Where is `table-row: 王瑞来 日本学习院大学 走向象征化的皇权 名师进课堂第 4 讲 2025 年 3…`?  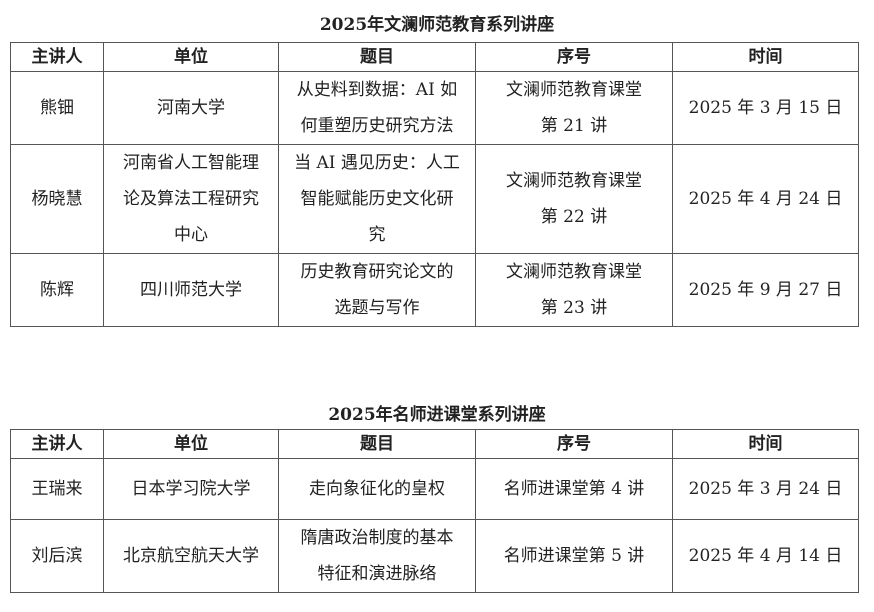 table-row: 王瑞来 日本学习院大学 走向象征化的皇权 名师进课堂第 4 讲 2025 年 3… is located at coordinates (434, 489).